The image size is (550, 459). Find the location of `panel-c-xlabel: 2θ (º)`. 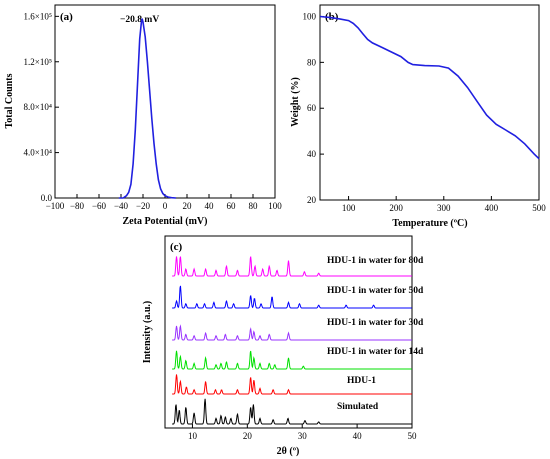

panel-c-xlabel: 2θ (º) is located at coordinates (288, 451).